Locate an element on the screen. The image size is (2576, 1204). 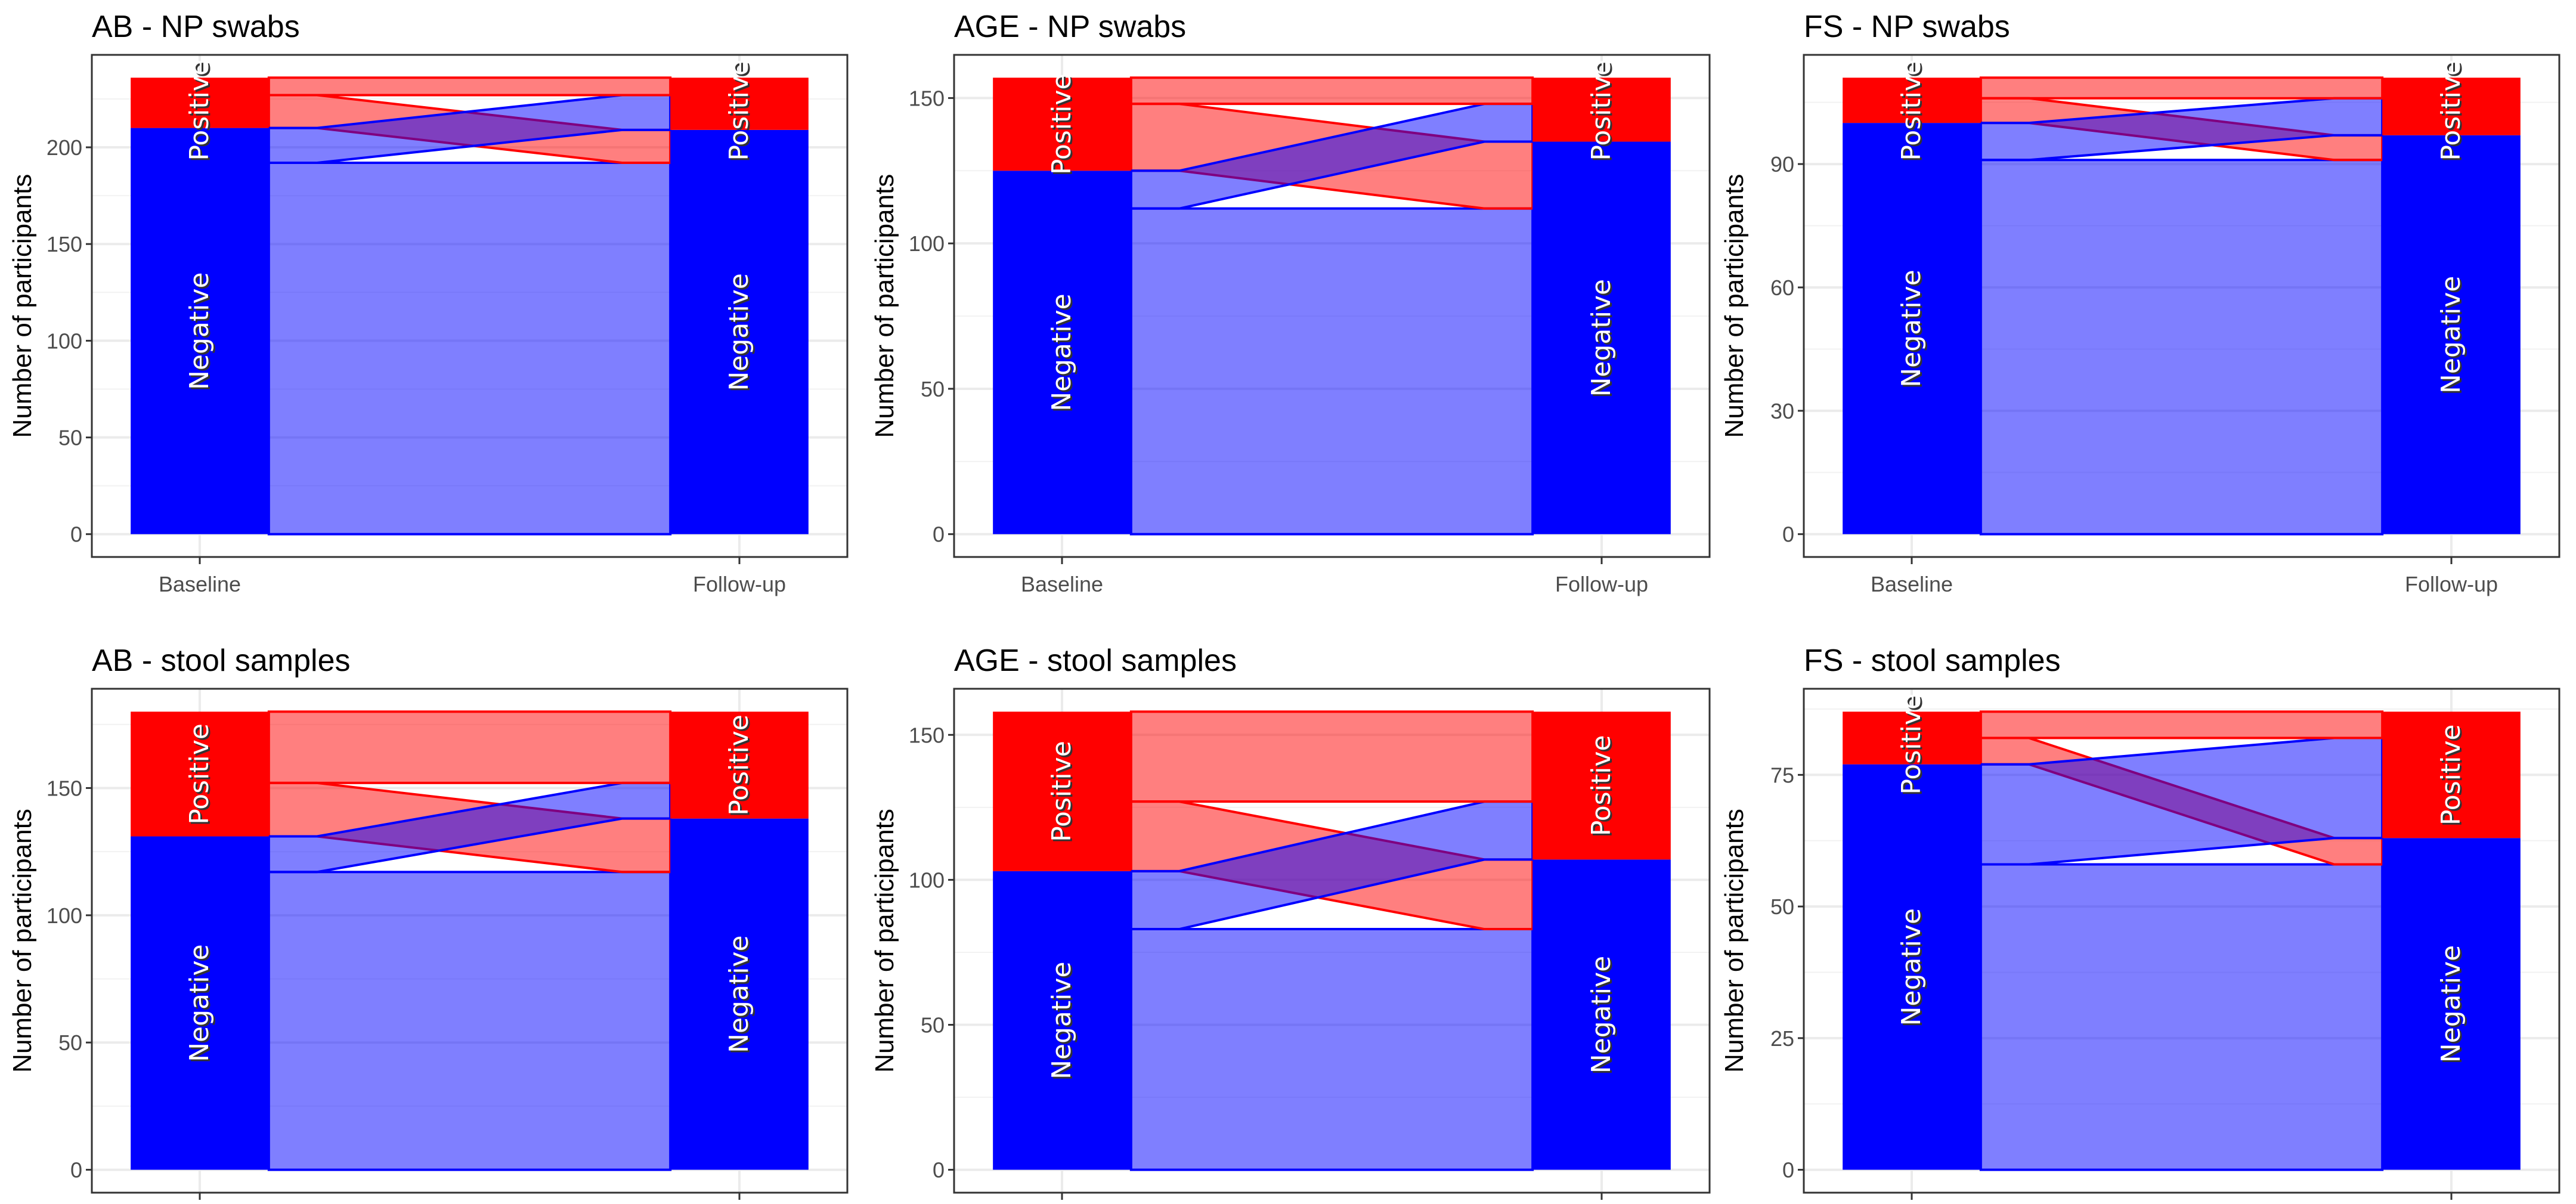
y-tick-label: 25 is located at coordinates (1782, 1038).